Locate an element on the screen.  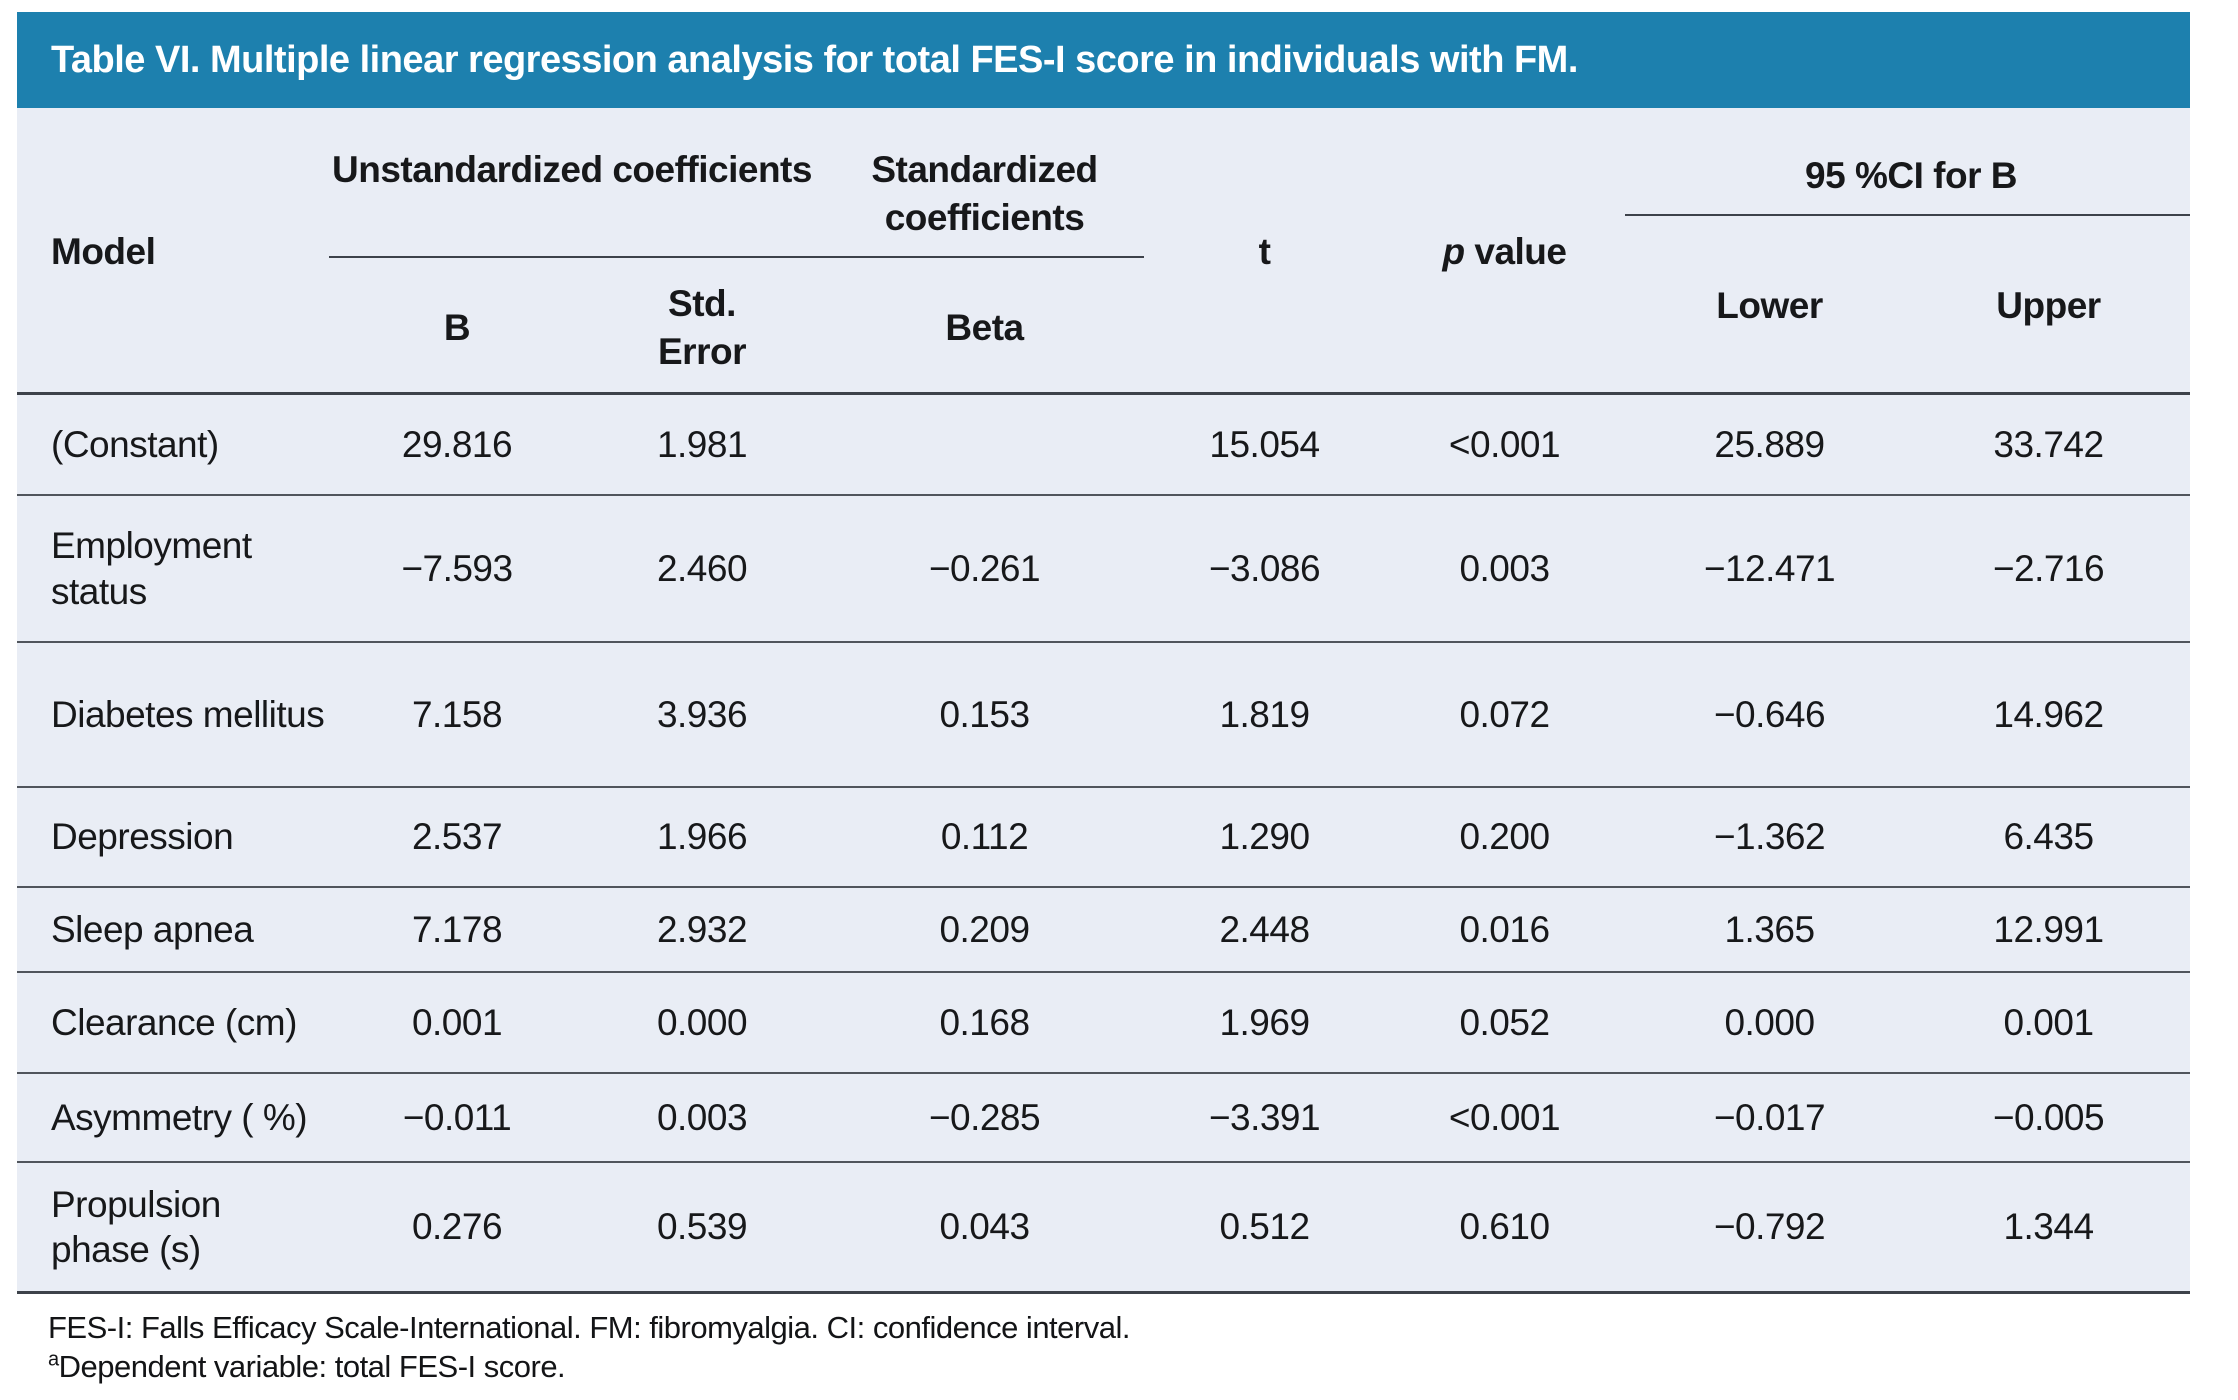
lower-cell: 0.000 is located at coordinates (1769, 1022).